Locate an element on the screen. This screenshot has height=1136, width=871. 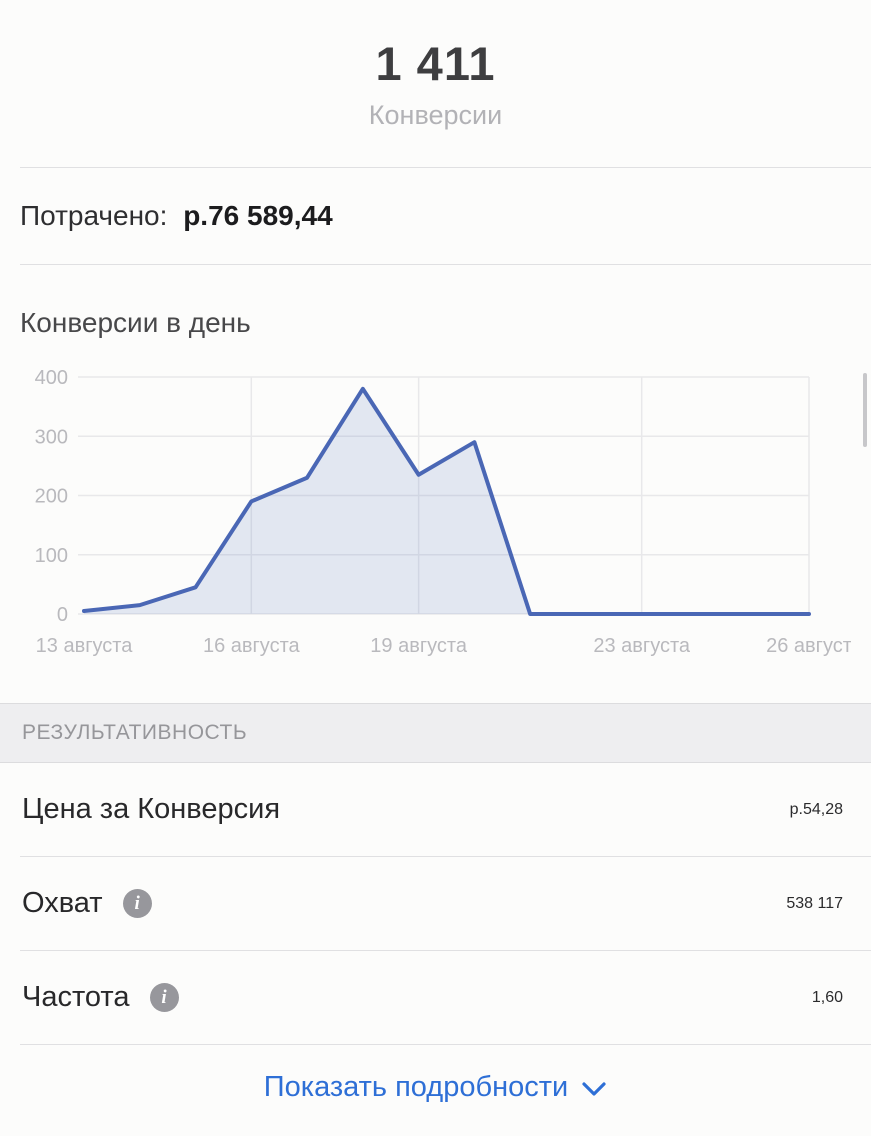
stat-label: Охват is located at coordinates (62, 903).